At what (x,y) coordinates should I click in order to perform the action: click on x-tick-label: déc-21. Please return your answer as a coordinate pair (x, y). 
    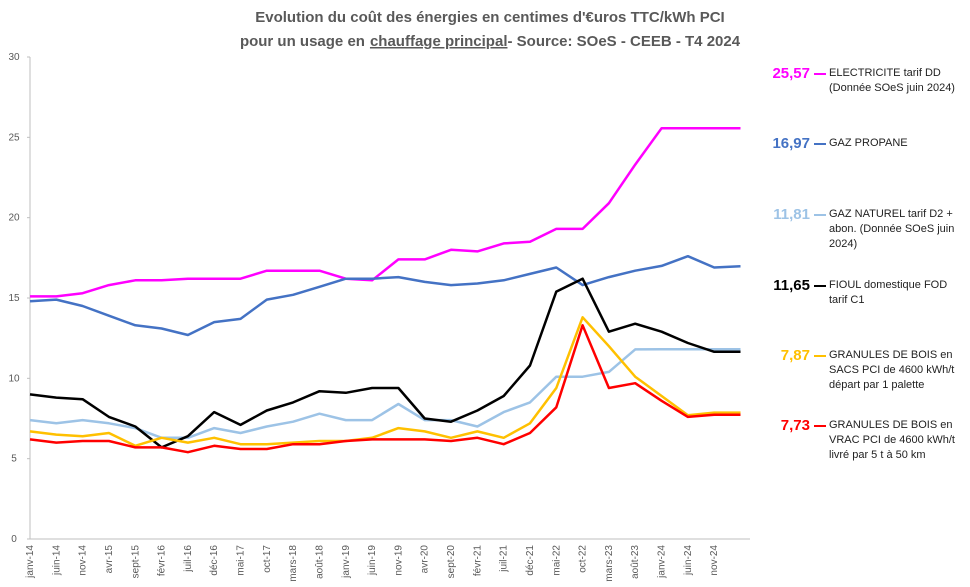
    Looking at the image, I should click on (530, 560).